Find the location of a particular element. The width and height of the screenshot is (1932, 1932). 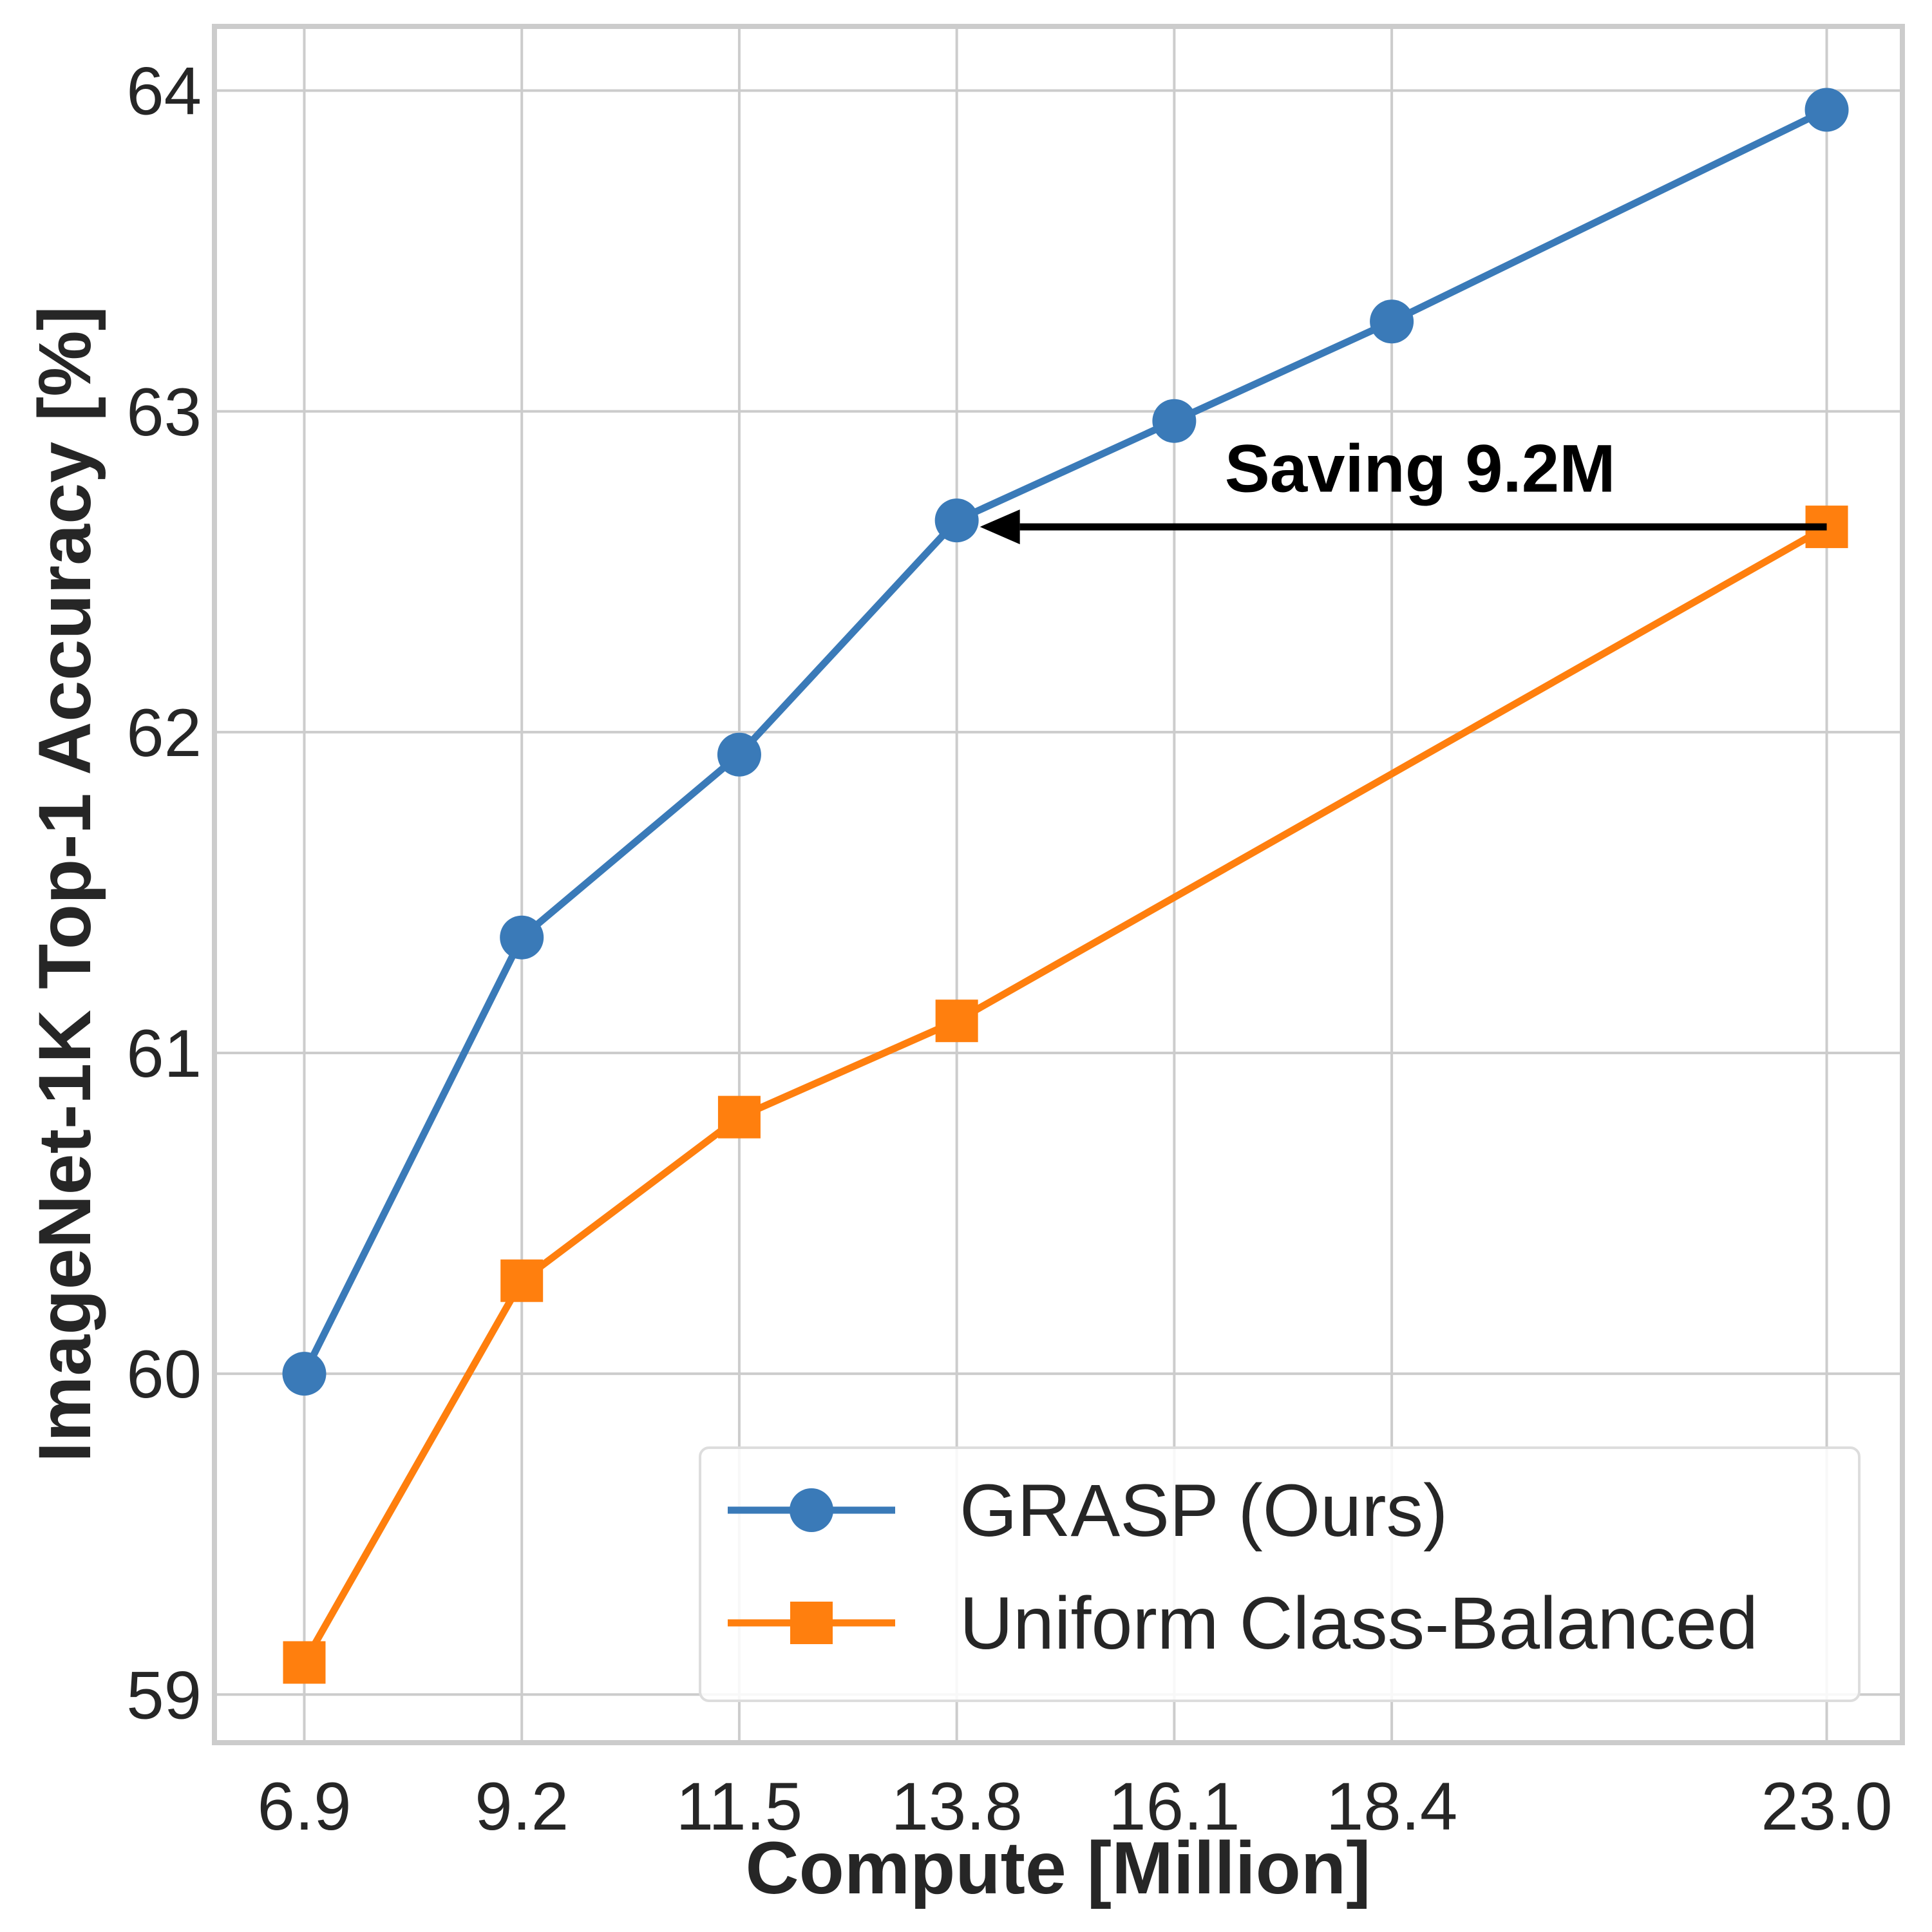

legend-label-0: GRASP (Ours) is located at coordinates (1204, 1511).